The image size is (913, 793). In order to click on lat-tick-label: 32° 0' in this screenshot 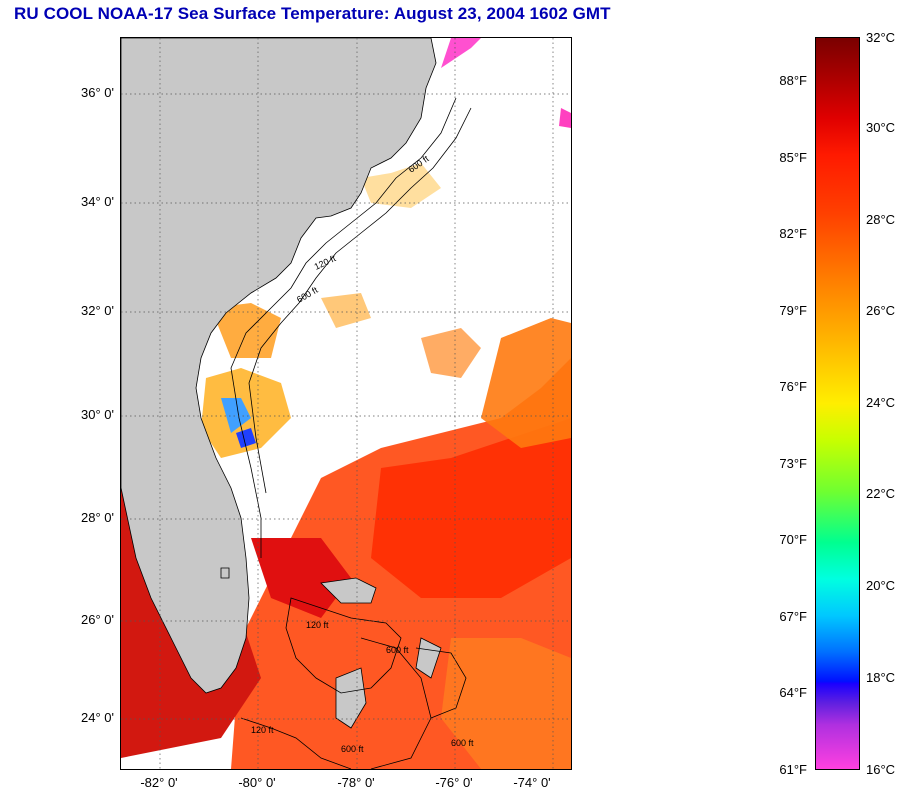, I will do `click(97, 310)`.